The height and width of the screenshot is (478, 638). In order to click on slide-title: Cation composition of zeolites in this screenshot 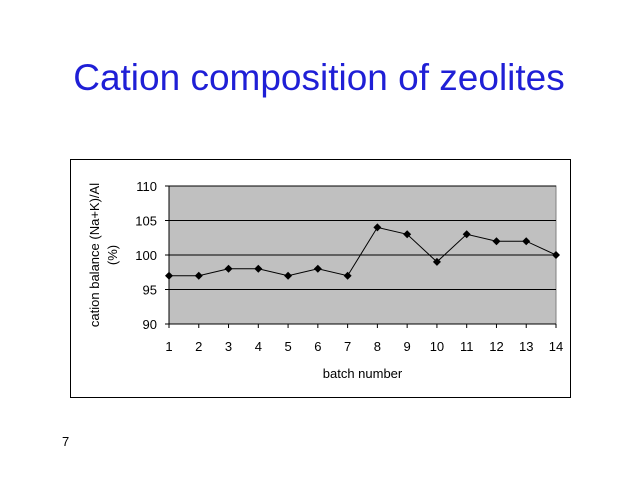, I will do `click(319, 77)`.